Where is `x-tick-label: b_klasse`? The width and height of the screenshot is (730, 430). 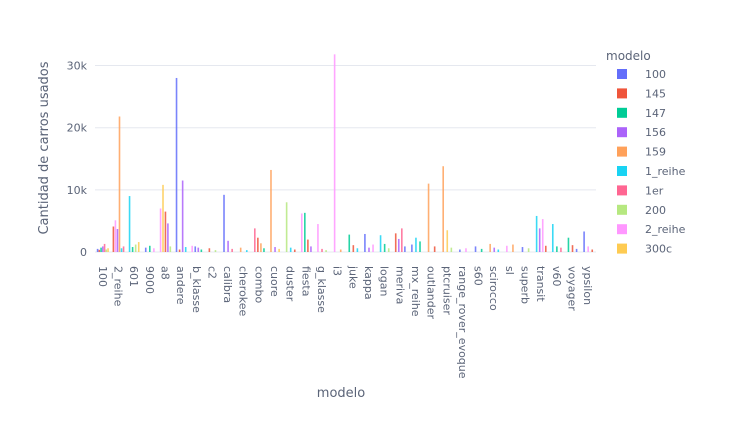 x-tick-label: b_klasse is located at coordinates (196, 289).